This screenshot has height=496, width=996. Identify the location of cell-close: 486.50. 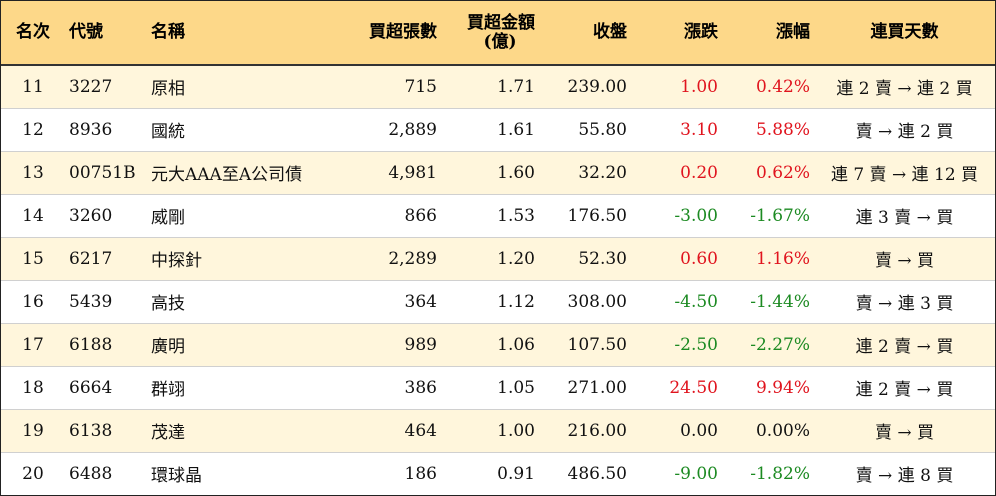
(597, 473).